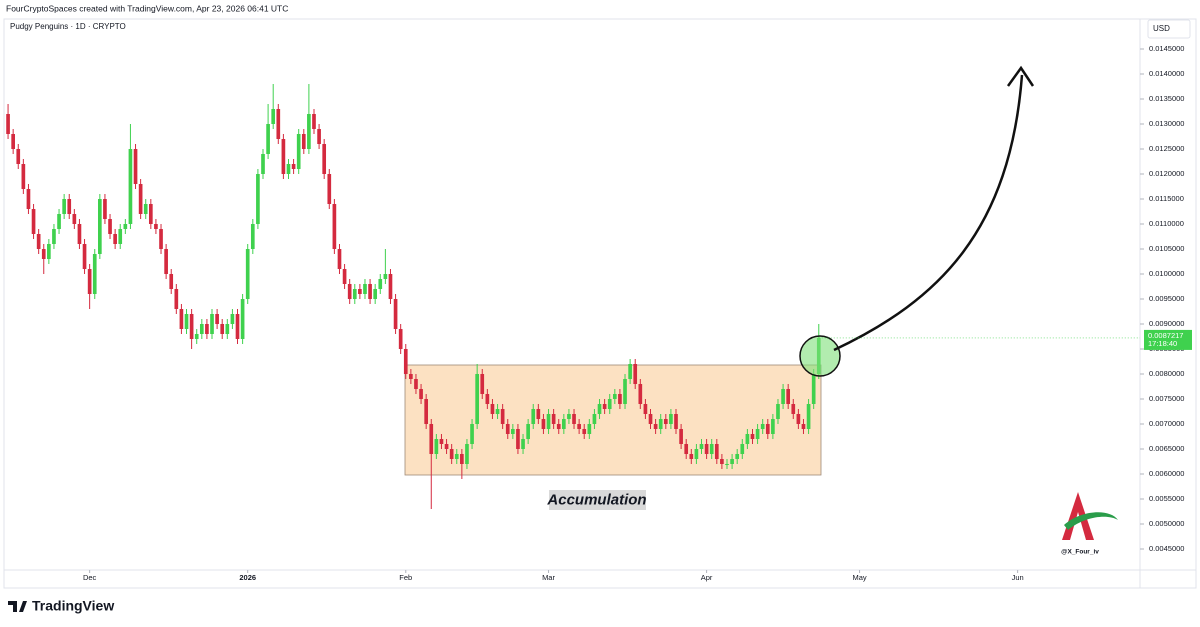 Image resolution: width=1200 pixels, height=627 pixels. Describe the element at coordinates (1166, 498) in the screenshot. I see `y-tick-label: 0.0055000` at that location.